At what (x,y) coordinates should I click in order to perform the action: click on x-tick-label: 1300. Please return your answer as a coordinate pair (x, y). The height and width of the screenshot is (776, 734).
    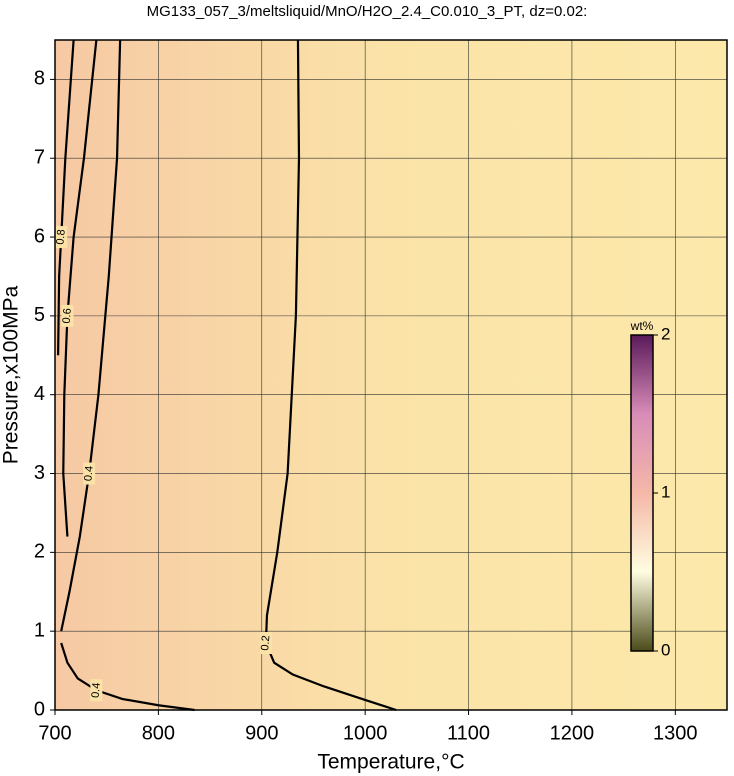
    Looking at the image, I should click on (675, 733).